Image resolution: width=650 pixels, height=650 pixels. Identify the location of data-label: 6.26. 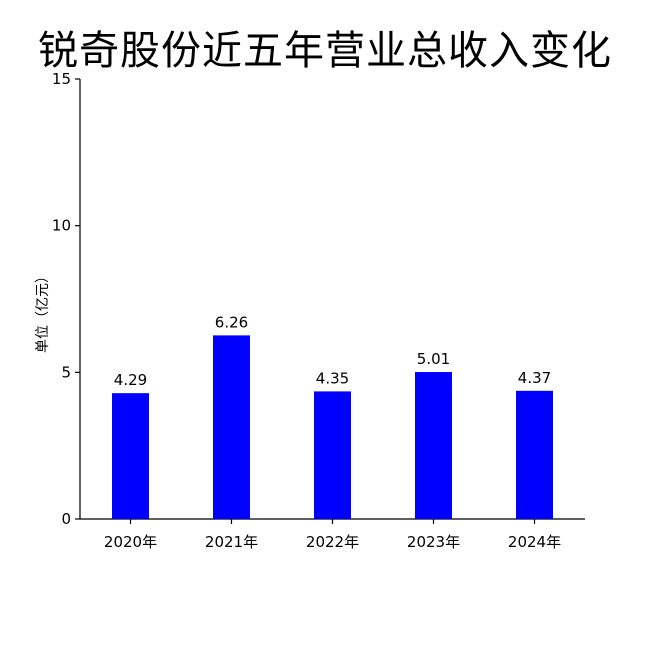
(231, 322).